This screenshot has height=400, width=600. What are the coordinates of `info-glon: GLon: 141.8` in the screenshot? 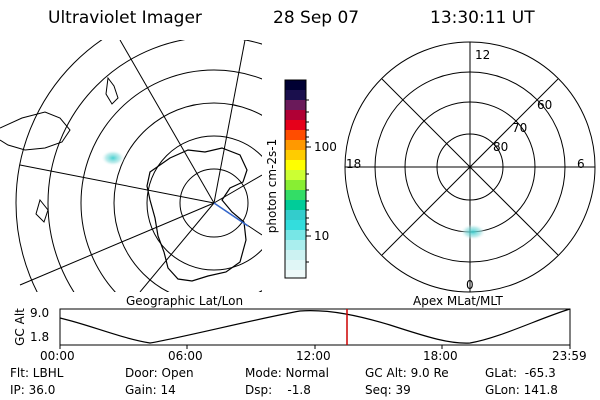 It's located at (521, 390).